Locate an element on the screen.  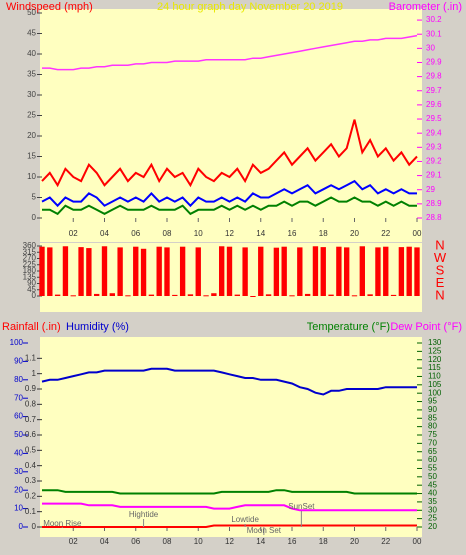
y3-tick-label: 0.2 is located at coordinates (31, 495).